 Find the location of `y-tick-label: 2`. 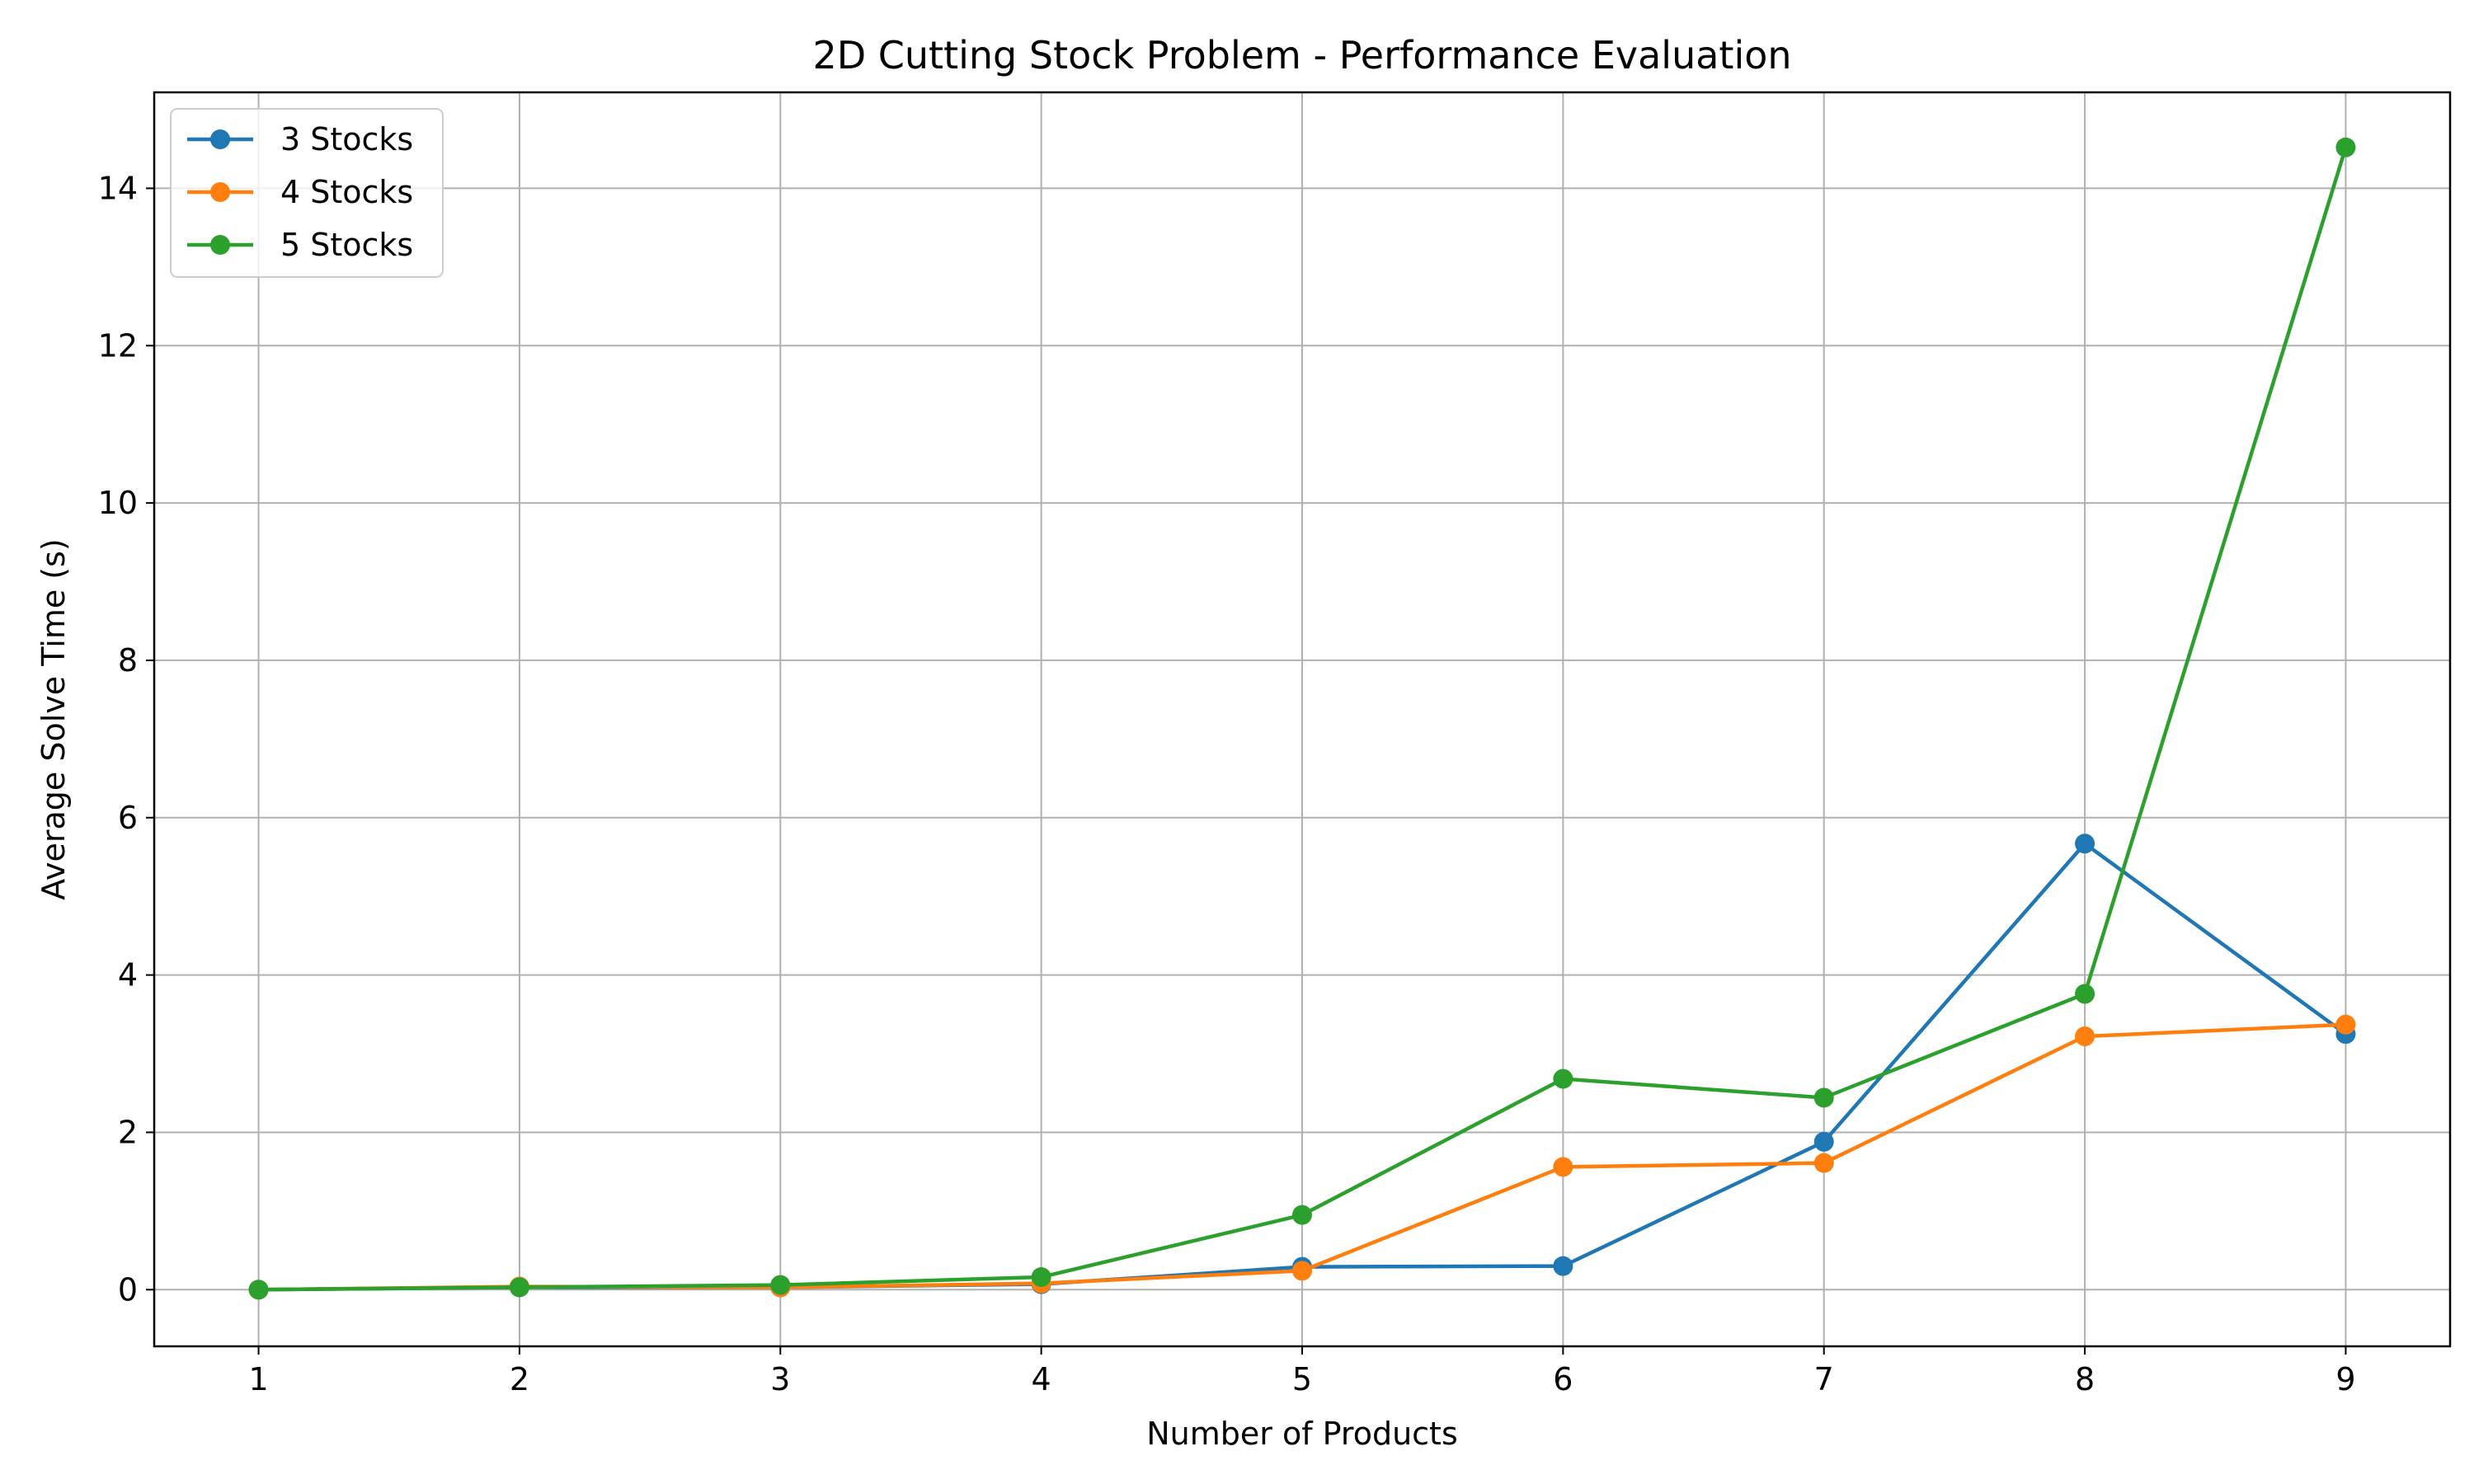

y-tick-label: 2 is located at coordinates (128, 1132).